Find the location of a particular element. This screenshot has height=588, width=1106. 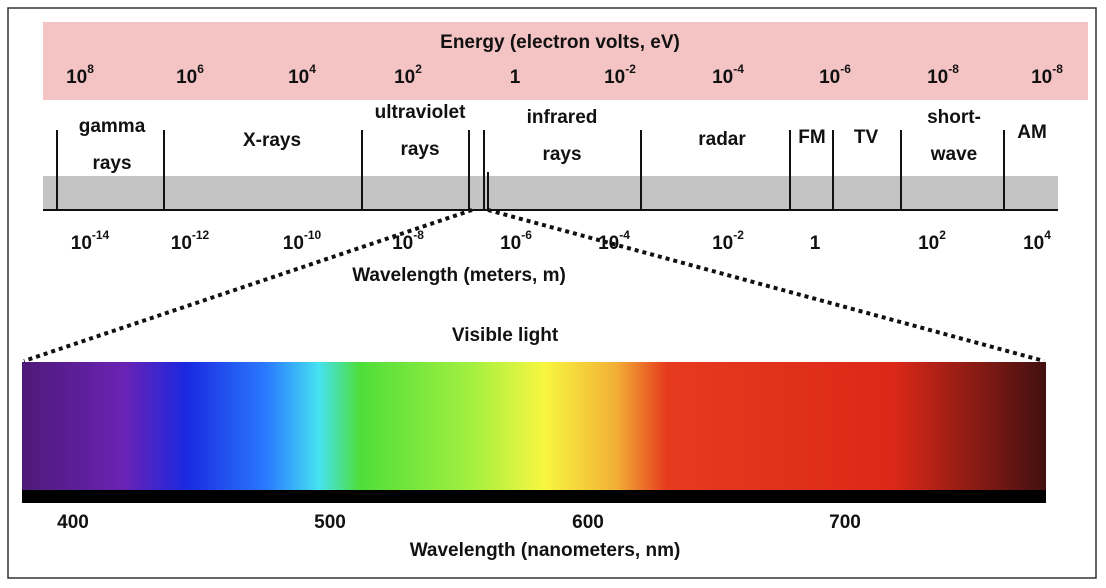

wavelength-label: 1 is located at coordinates (815, 243).